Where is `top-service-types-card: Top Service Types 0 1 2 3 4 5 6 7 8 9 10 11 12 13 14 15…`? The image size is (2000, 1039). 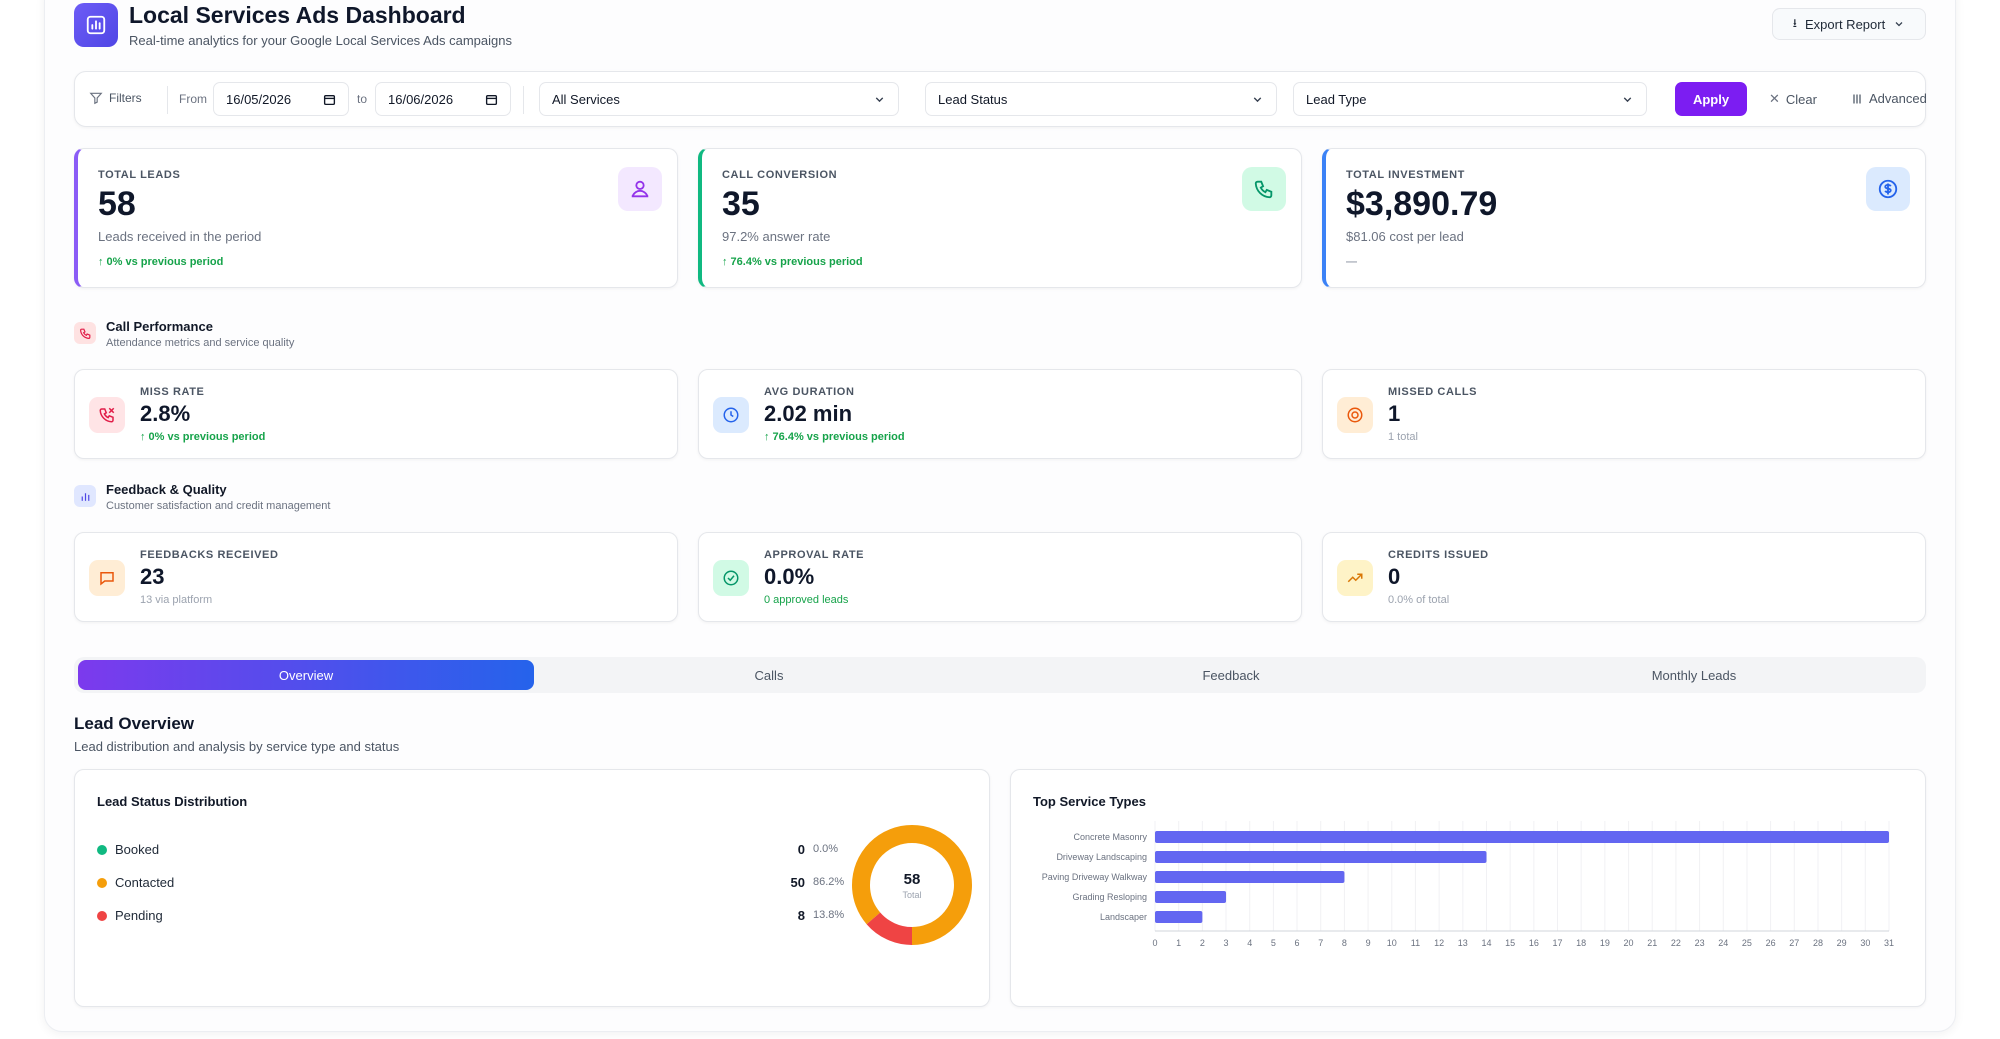
top-service-types-card: Top Service Types 0 1 2 3 4 5 6 7 8 9 10 11 12 13 14 15… is located at coordinates (1468, 888).